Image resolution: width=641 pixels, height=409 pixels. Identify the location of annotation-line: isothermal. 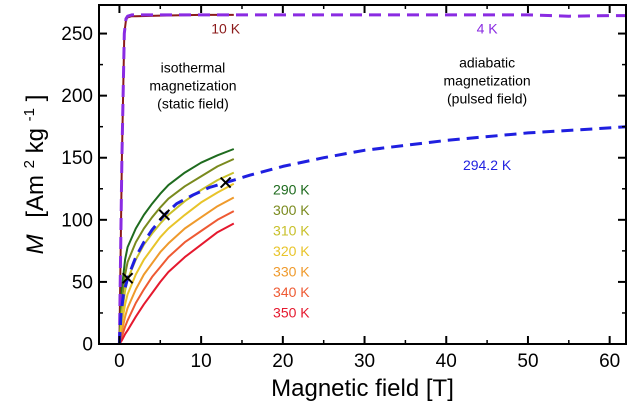
(193, 68).